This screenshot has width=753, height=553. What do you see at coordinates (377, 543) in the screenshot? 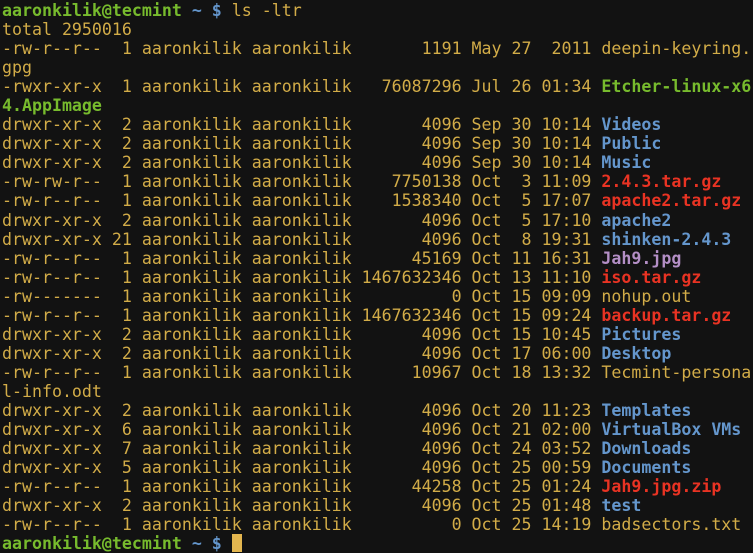
I see `terminal-line: aaronkilik@tecmint ~ $` at bounding box center [377, 543].